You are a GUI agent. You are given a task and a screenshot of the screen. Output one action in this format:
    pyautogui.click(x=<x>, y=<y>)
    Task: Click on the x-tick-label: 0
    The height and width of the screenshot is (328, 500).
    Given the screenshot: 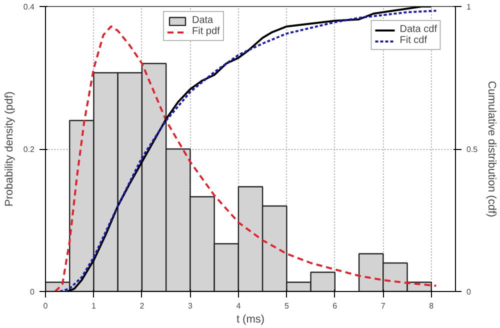 What is the action you would take?
    pyautogui.click(x=45, y=306)
    